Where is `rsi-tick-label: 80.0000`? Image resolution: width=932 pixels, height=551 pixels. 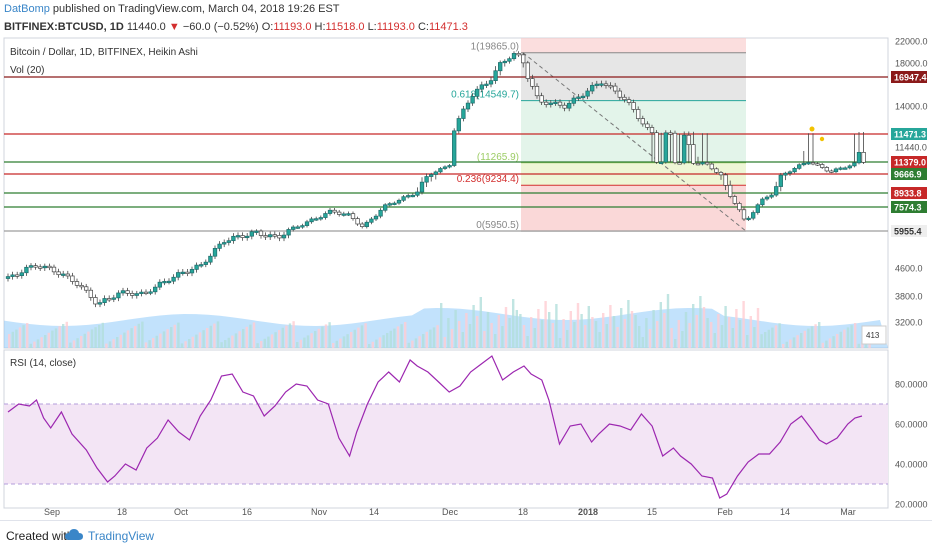 rsi-tick-label: 80.0000 is located at coordinates (911, 385).